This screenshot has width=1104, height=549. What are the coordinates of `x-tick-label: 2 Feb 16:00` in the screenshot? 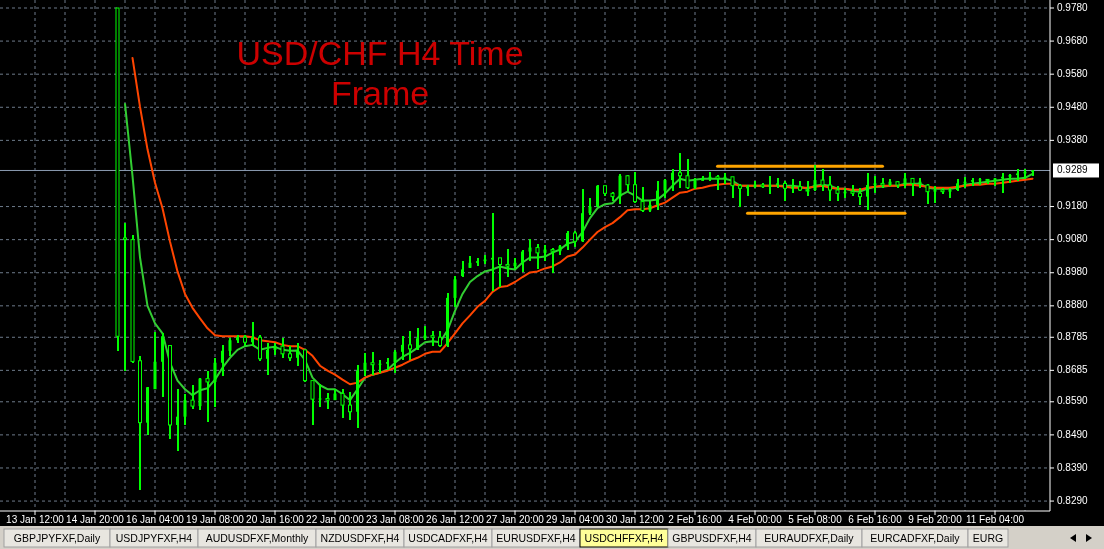 It's located at (695, 519).